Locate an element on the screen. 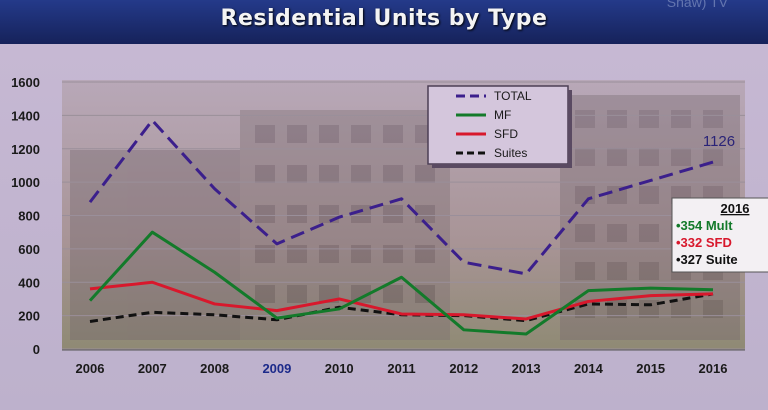 The image size is (768, 410). y-tick-label: 1400 is located at coordinates (25, 115).